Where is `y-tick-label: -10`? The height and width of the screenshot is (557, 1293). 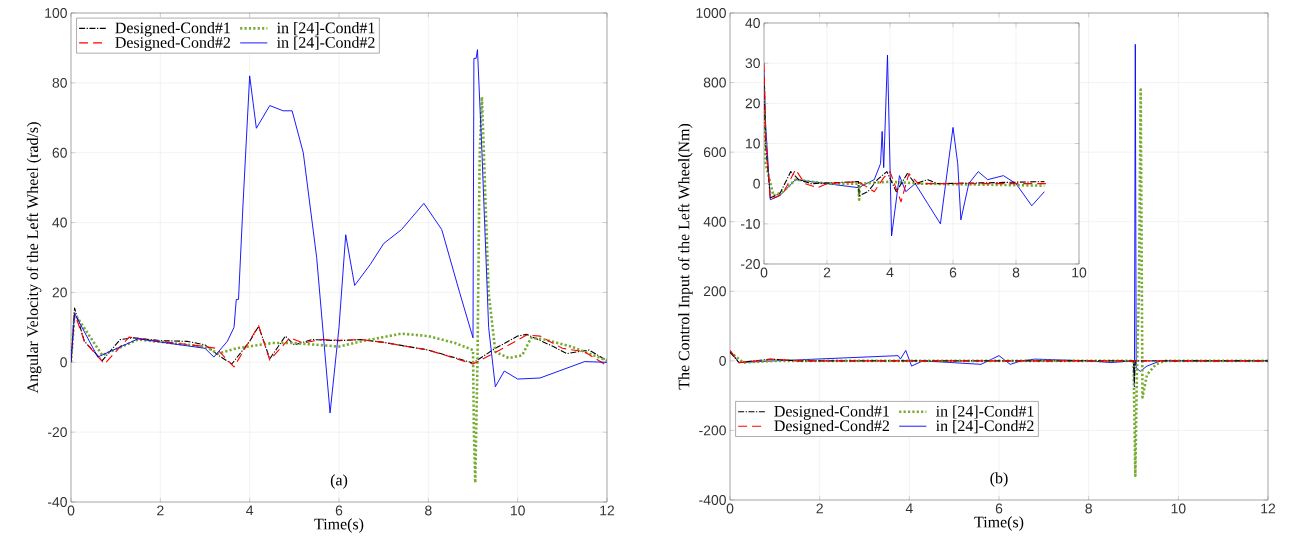 y-tick-label: -10 is located at coordinates (750, 223).